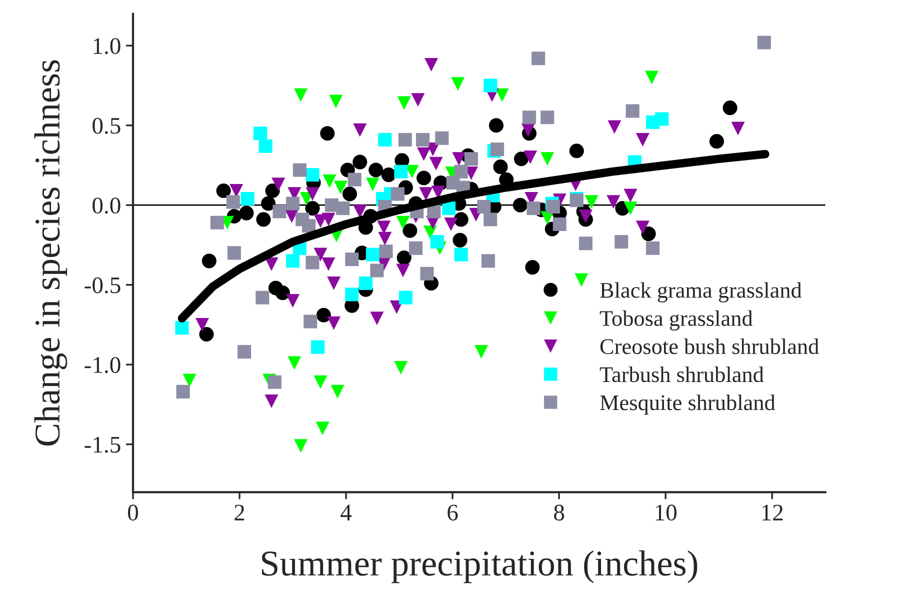 The width and height of the screenshot is (911, 598). What do you see at coordinates (480, 567) in the screenshot?
I see `x-axis-title: Summer precipitation (inches)` at bounding box center [480, 567].